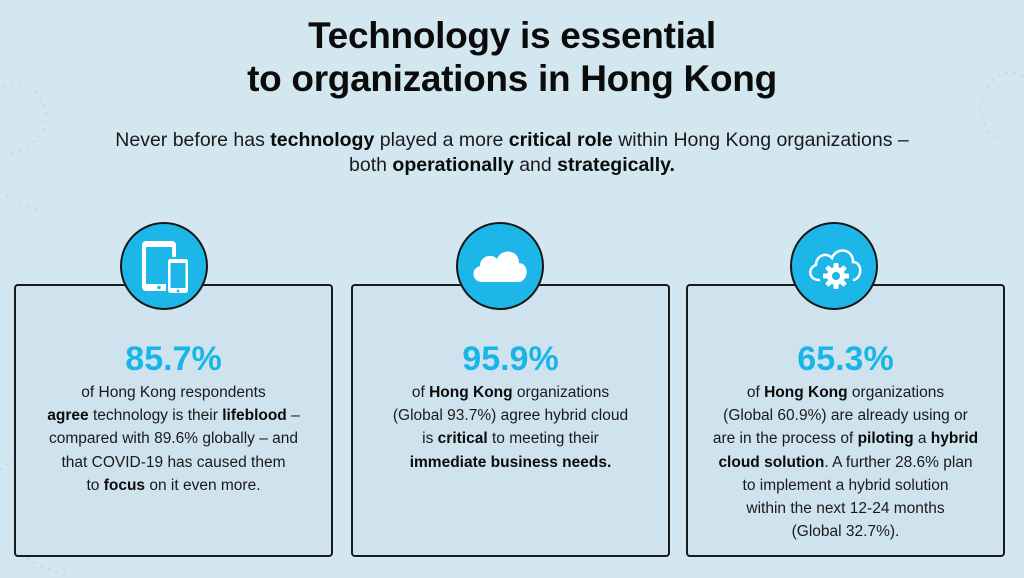 This screenshot has width=1024, height=578. Describe the element at coordinates (462, 439) in the screenshot. I see `desc-bold: critical` at that location.